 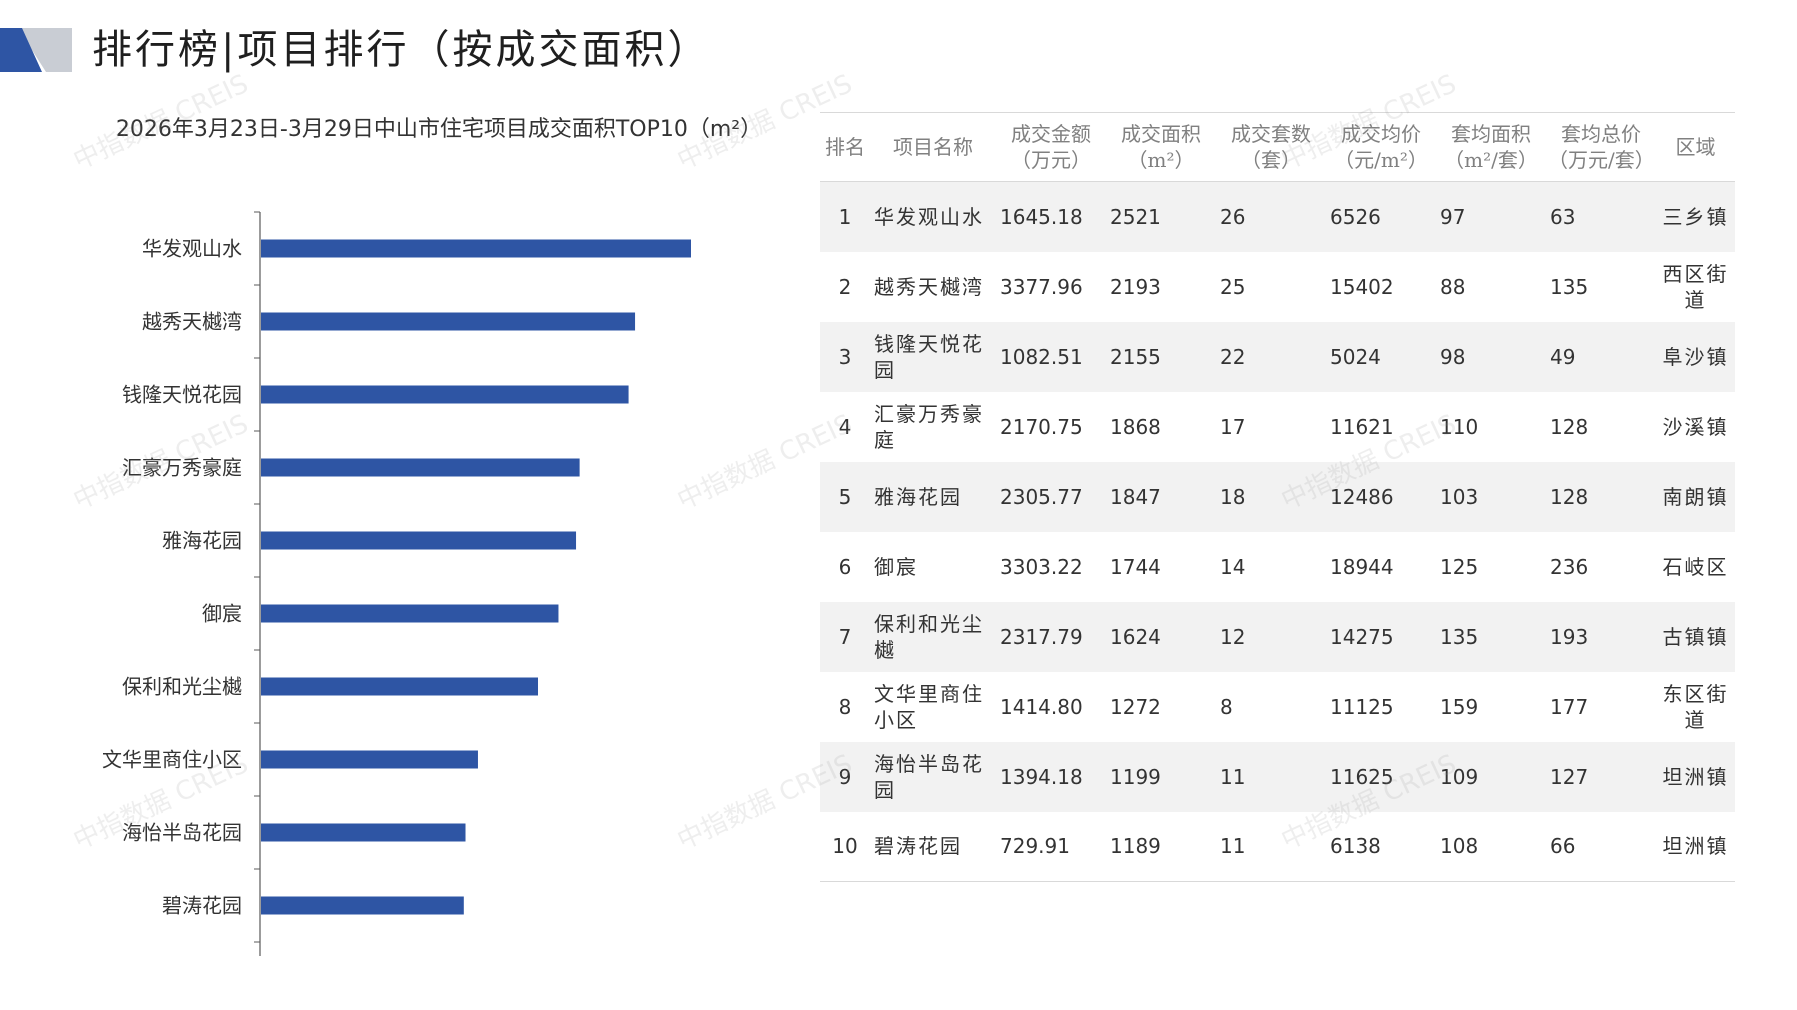 What do you see at coordinates (1271, 134) in the screenshot?
I see `column-header-label: 成交套数` at bounding box center [1271, 134].